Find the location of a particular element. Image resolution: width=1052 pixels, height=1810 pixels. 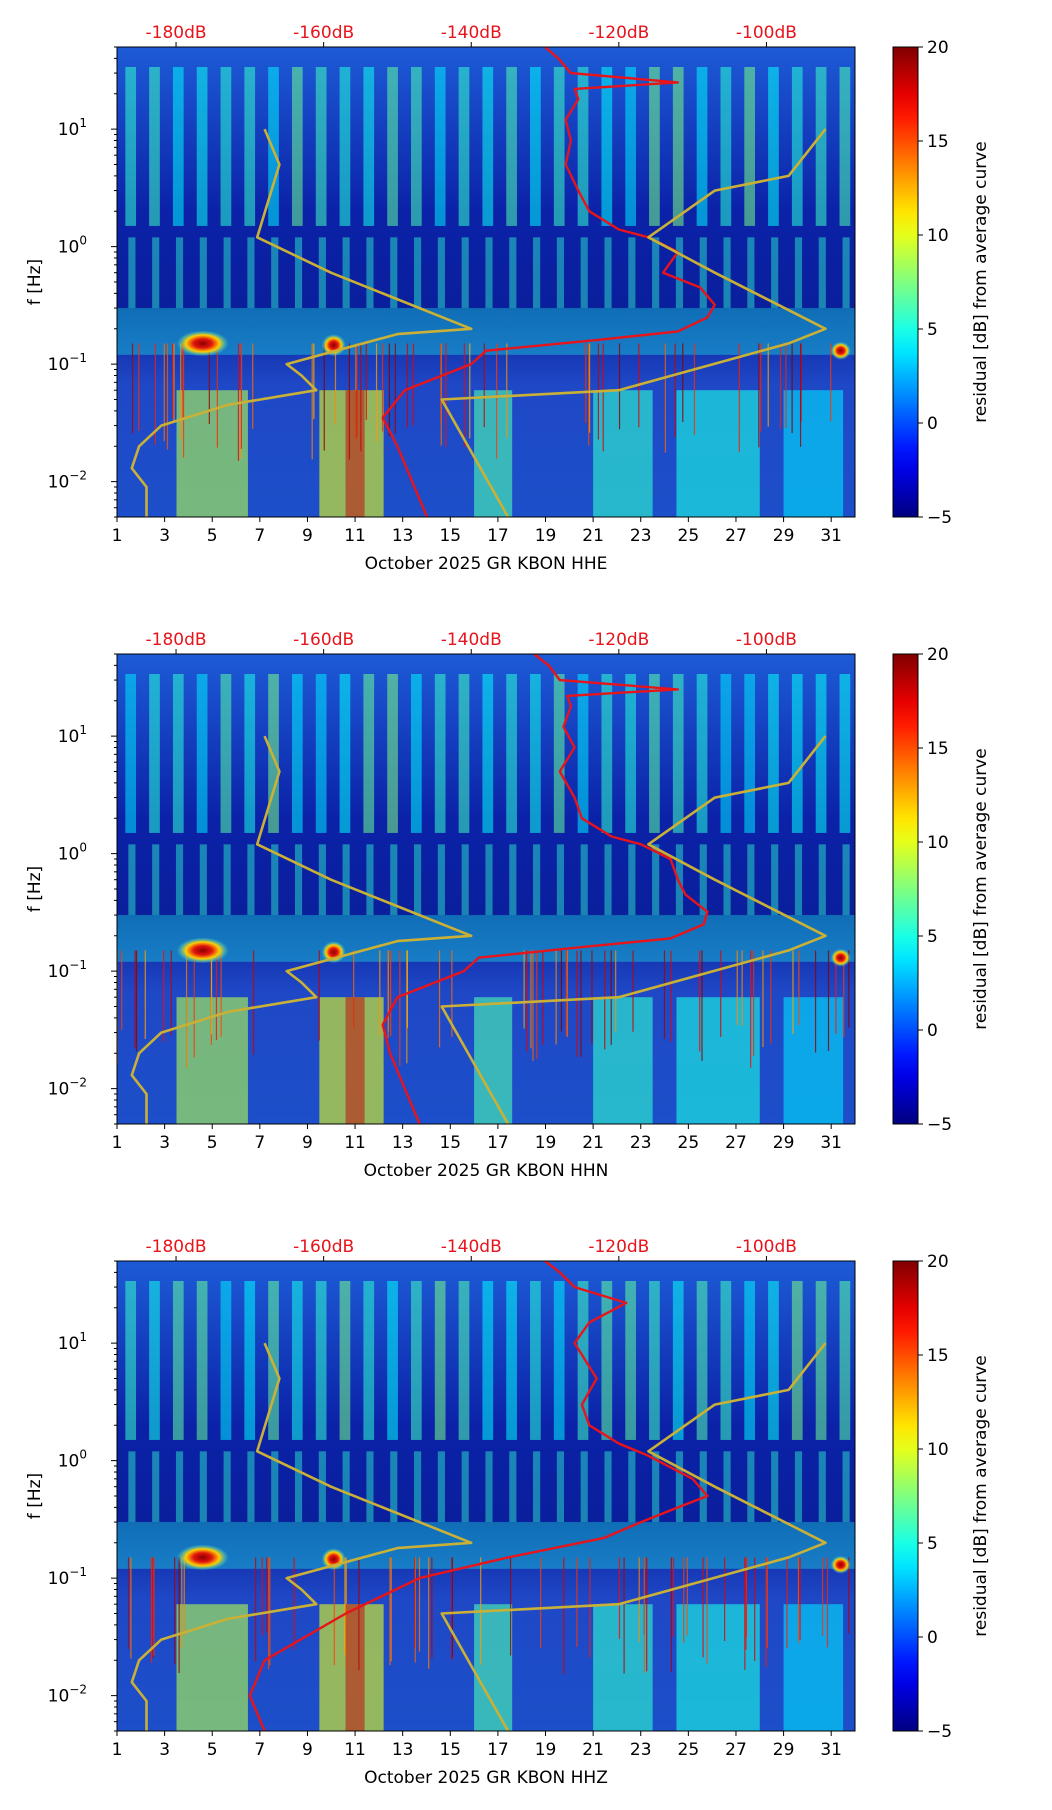

x-axis-label: October 2025 GR KBON HHE is located at coordinates (486, 564).